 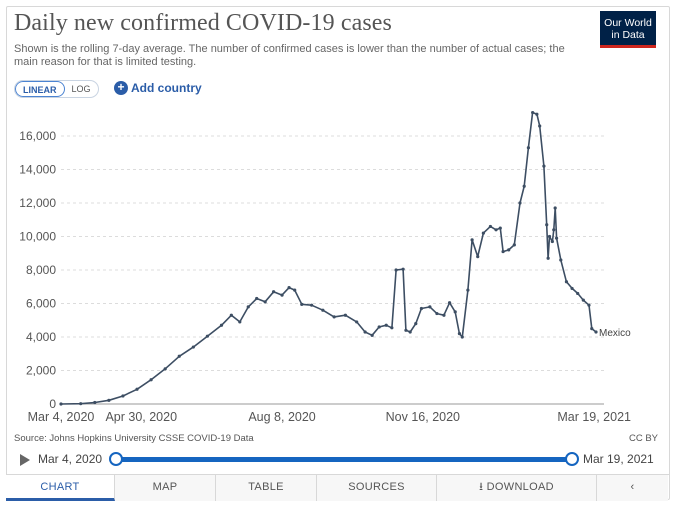 What do you see at coordinates (116, 459) in the screenshot?
I see `timeline-start-handle` at bounding box center [116, 459].